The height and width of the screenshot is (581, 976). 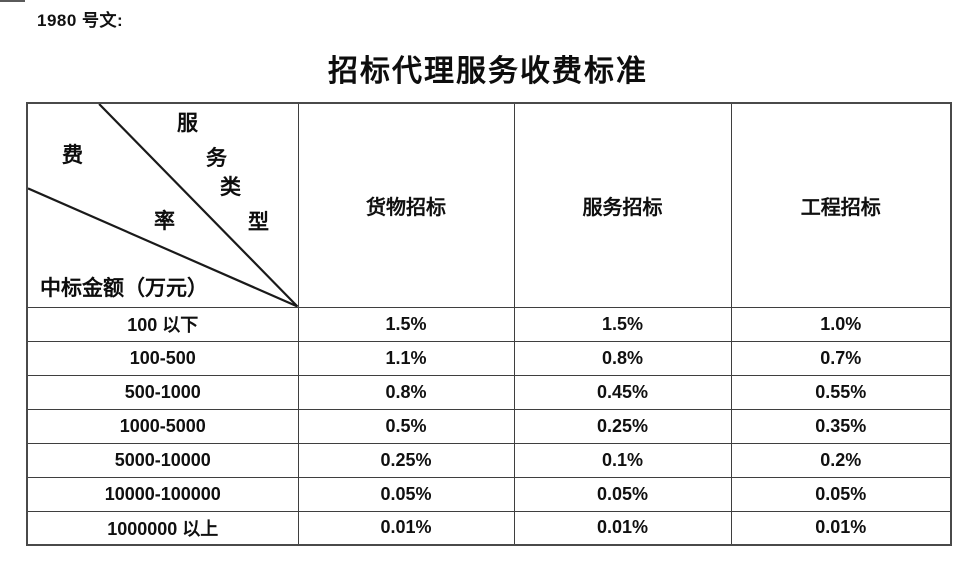 I want to click on table-row: 10000-100000 0.05% 0.05% 0.05%, so click(x=489, y=494).